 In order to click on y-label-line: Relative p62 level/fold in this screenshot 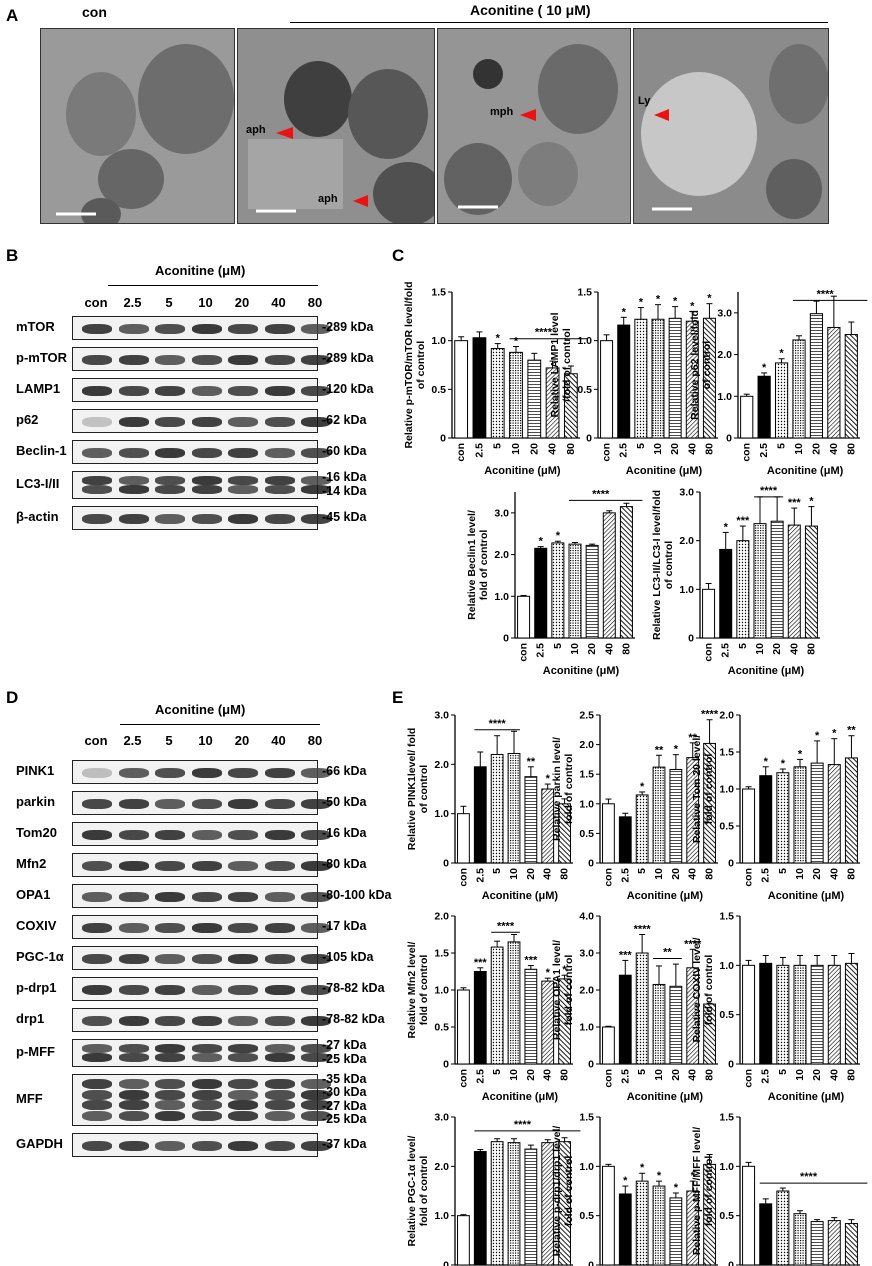, I will do `click(695, 365)`.